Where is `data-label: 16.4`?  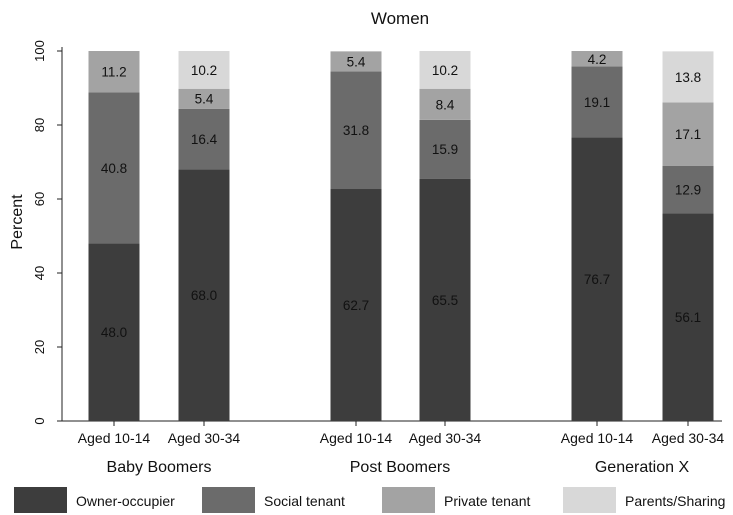 data-label: 16.4 is located at coordinates (204, 139).